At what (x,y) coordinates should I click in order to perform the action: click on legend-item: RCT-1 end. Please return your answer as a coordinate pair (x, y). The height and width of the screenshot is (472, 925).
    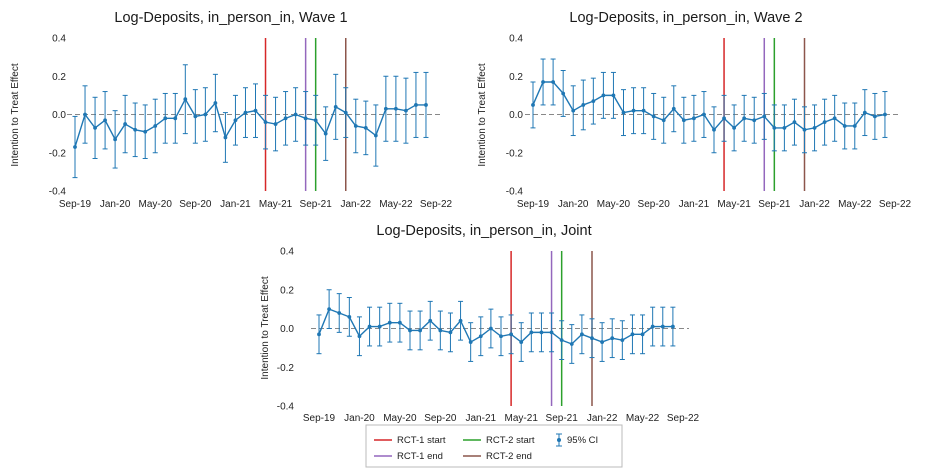
    Looking at the image, I should click on (408, 456).